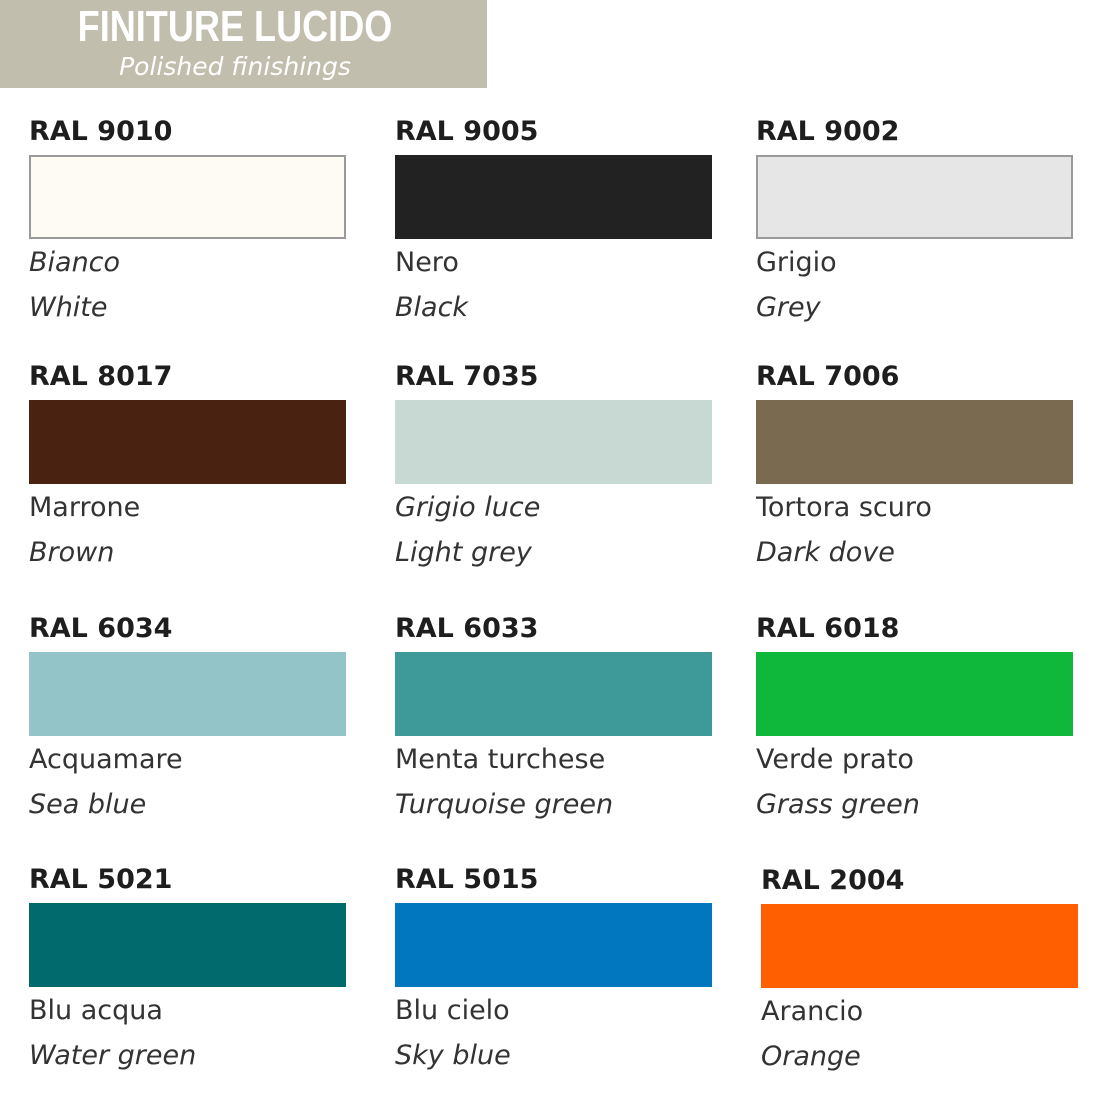 Image resolution: width=1100 pixels, height=1100 pixels. What do you see at coordinates (468, 507) in the screenshot?
I see `italian-name: Grigio luce` at bounding box center [468, 507].